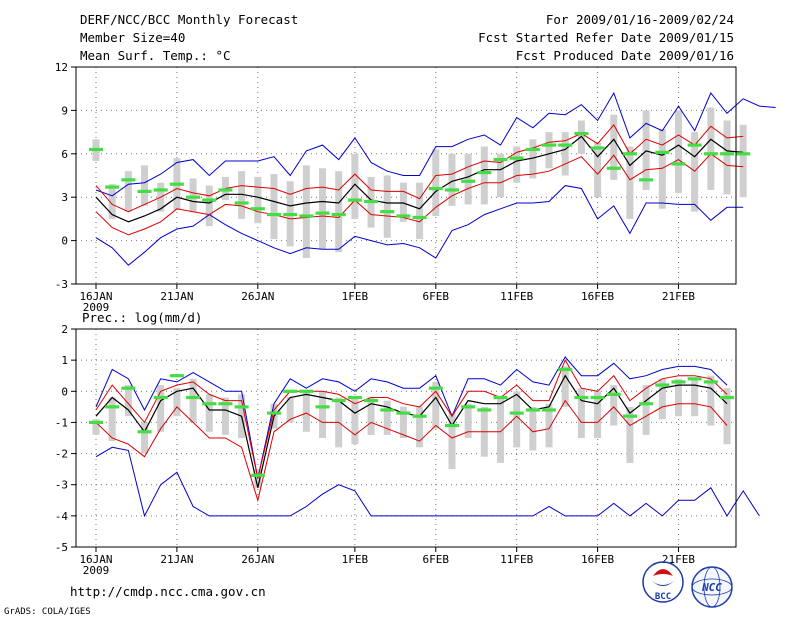  What do you see at coordinates (597, 296) in the screenshot?
I see `x-tick-label: 16FEB` at bounding box center [597, 296].